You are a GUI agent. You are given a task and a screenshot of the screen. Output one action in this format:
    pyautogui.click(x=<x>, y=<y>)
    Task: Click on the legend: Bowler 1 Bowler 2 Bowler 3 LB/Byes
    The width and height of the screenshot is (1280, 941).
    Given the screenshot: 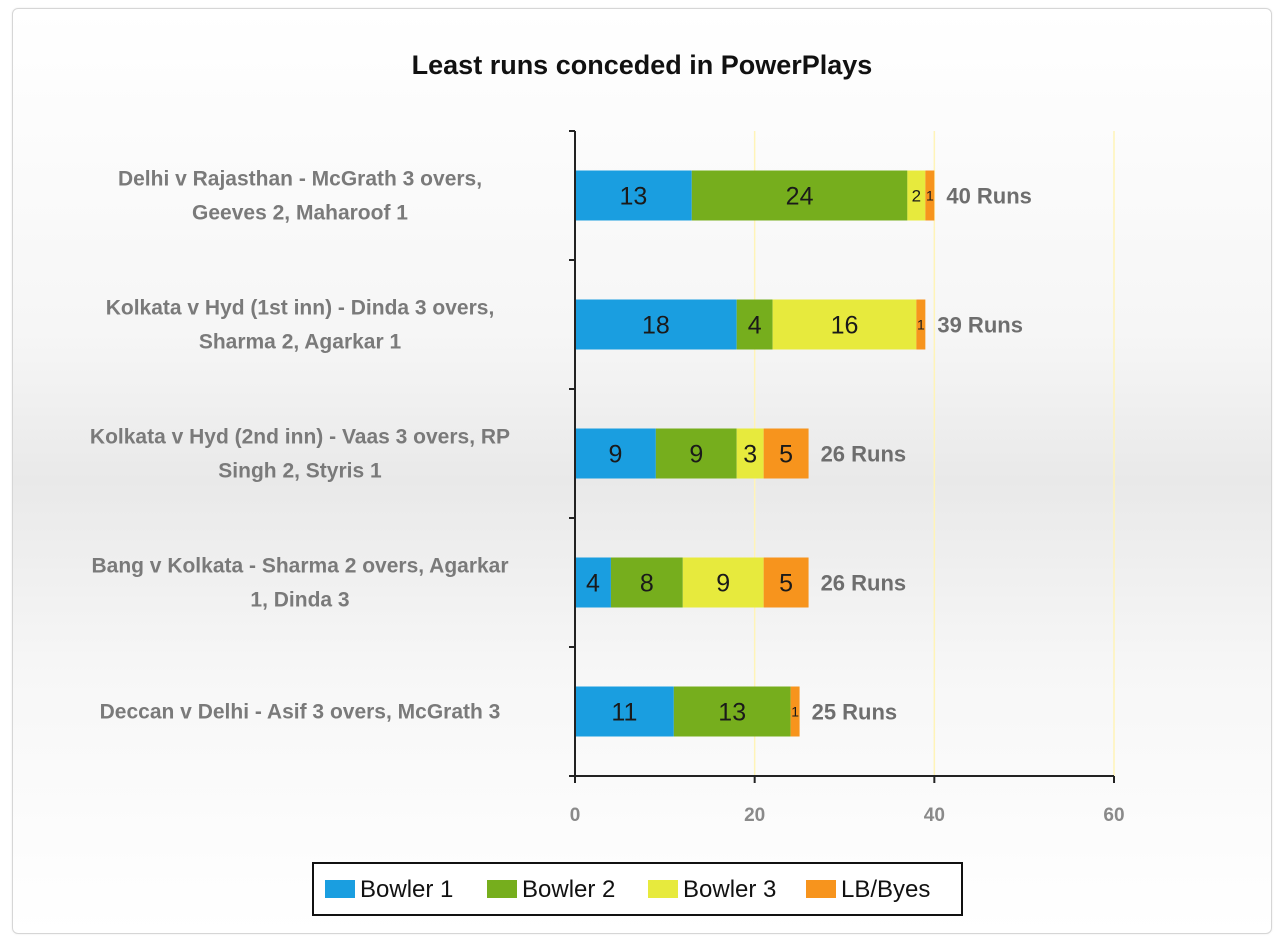 What is the action you would take?
    pyautogui.click(x=637, y=889)
    